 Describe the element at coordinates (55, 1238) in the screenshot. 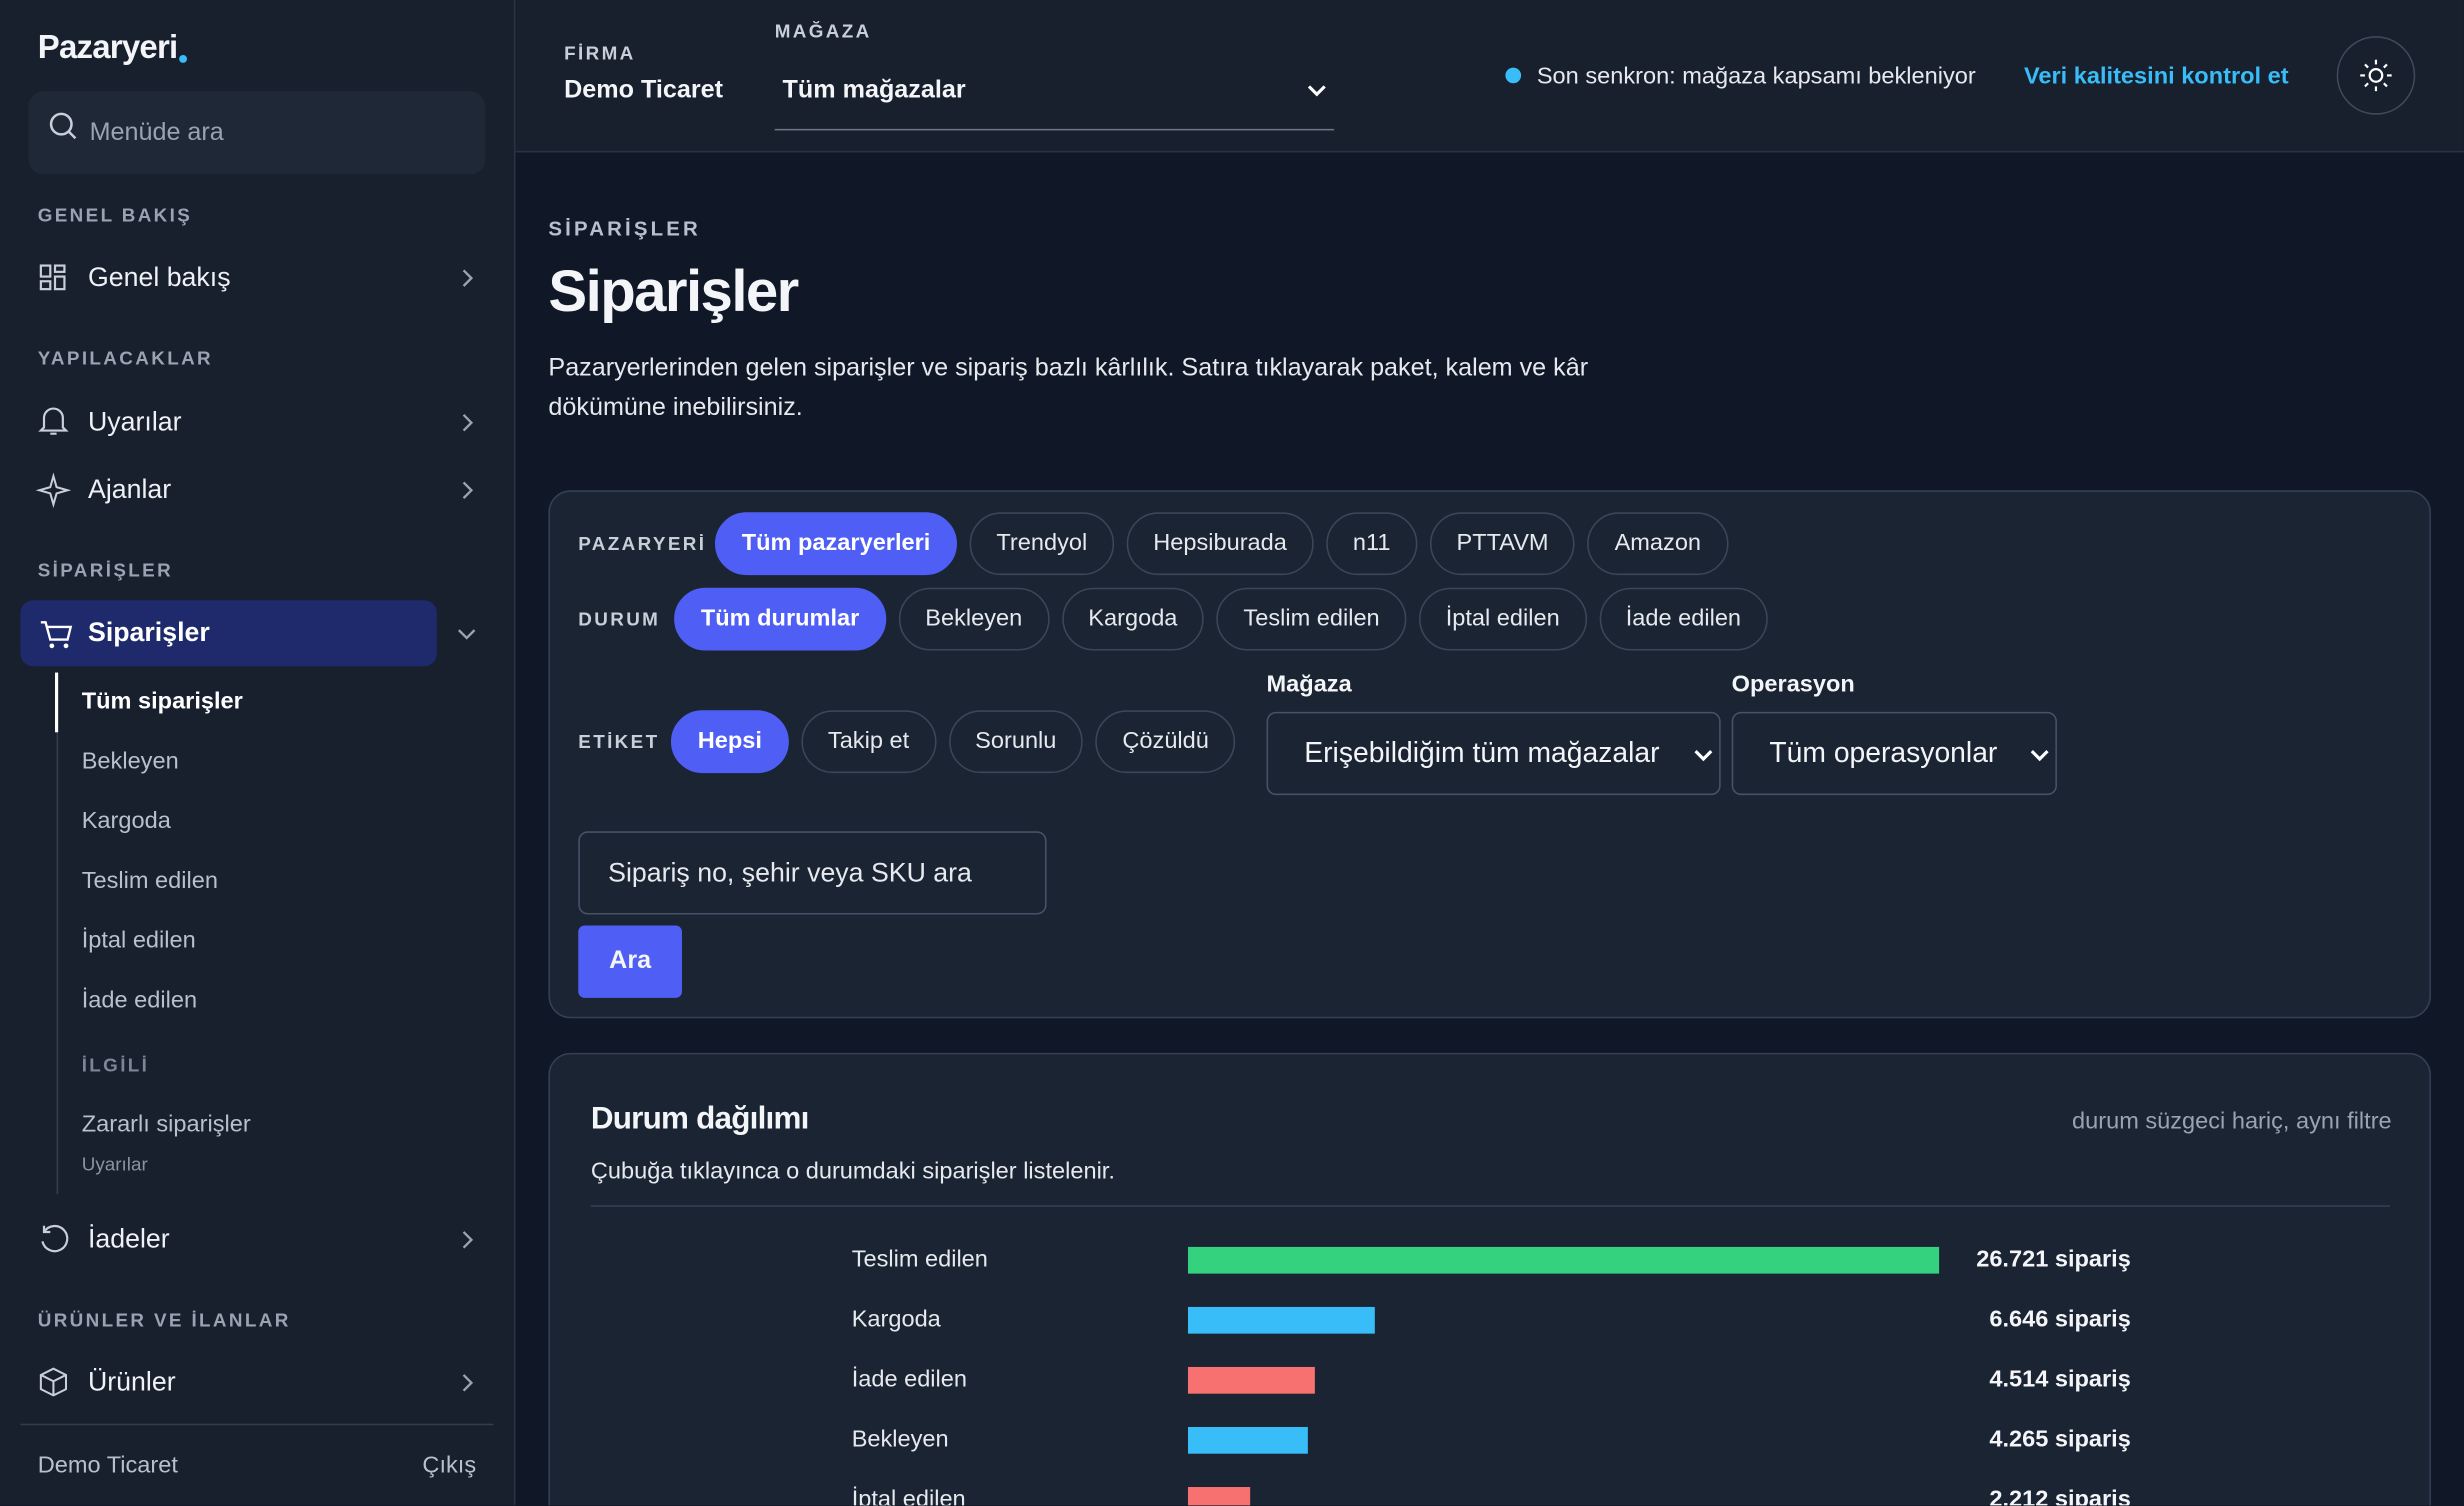

I see `returns-icon` at that location.